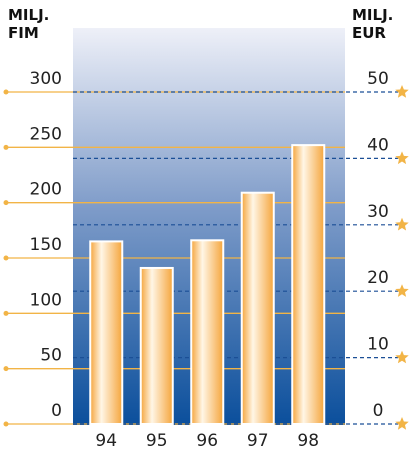  Describe the element at coordinates (207, 441) in the screenshot. I see `x-tick-label: 96` at that location.